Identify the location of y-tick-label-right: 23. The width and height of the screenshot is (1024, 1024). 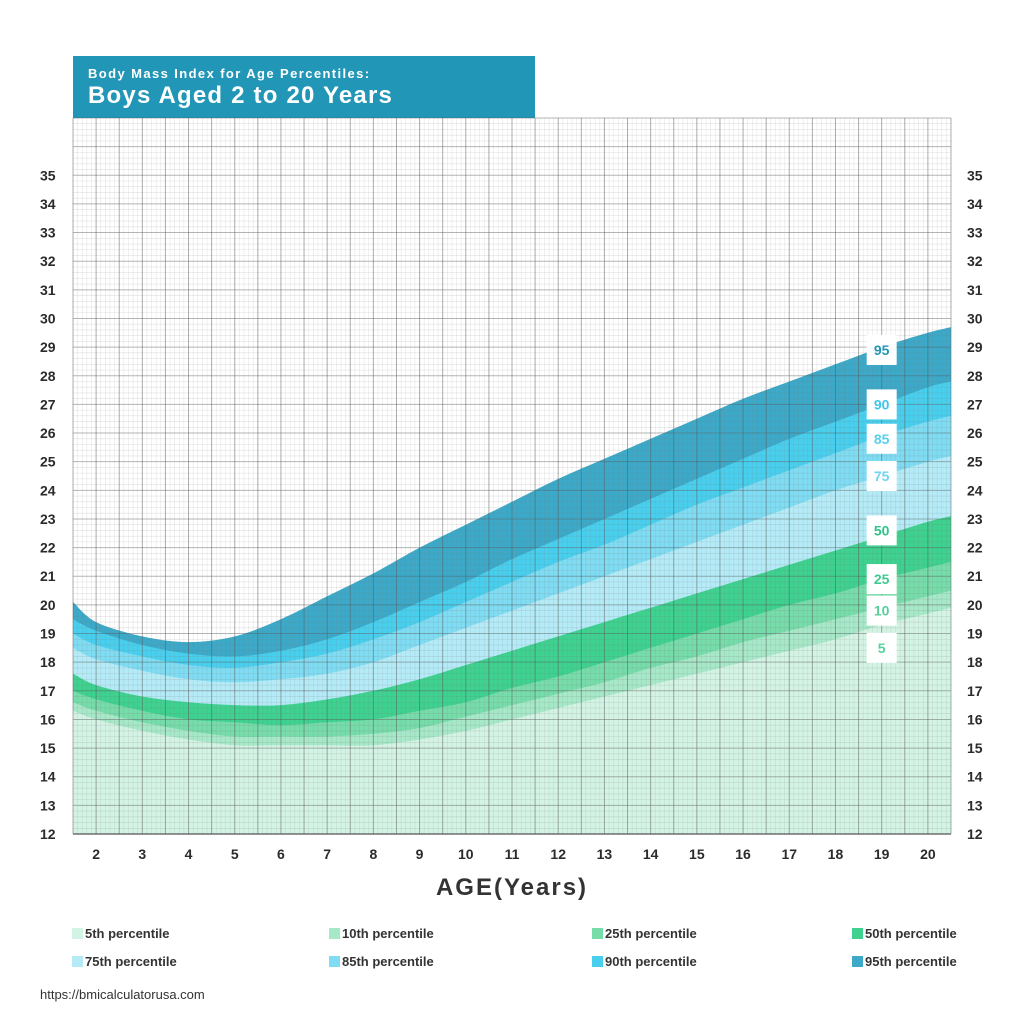
(975, 519).